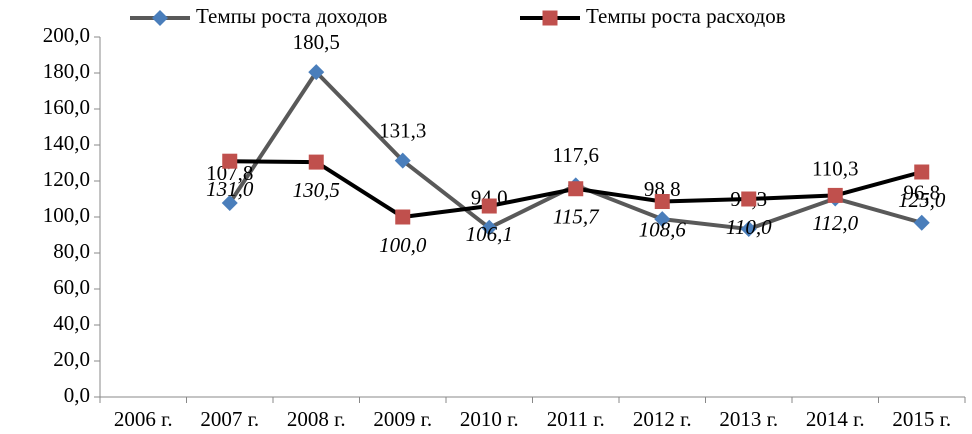 The image size is (972, 434). What do you see at coordinates (576, 419) in the screenshot?
I see `x-tick-label: 2011 г.` at bounding box center [576, 419].